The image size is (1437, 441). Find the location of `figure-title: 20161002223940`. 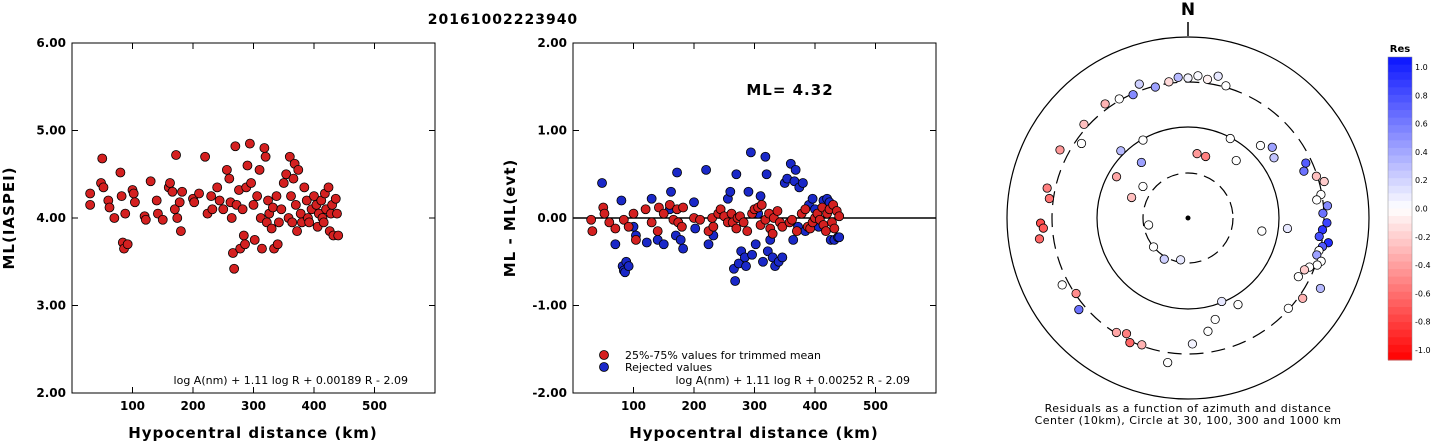

figure-title: 20161002223940 is located at coordinates (503, 20).